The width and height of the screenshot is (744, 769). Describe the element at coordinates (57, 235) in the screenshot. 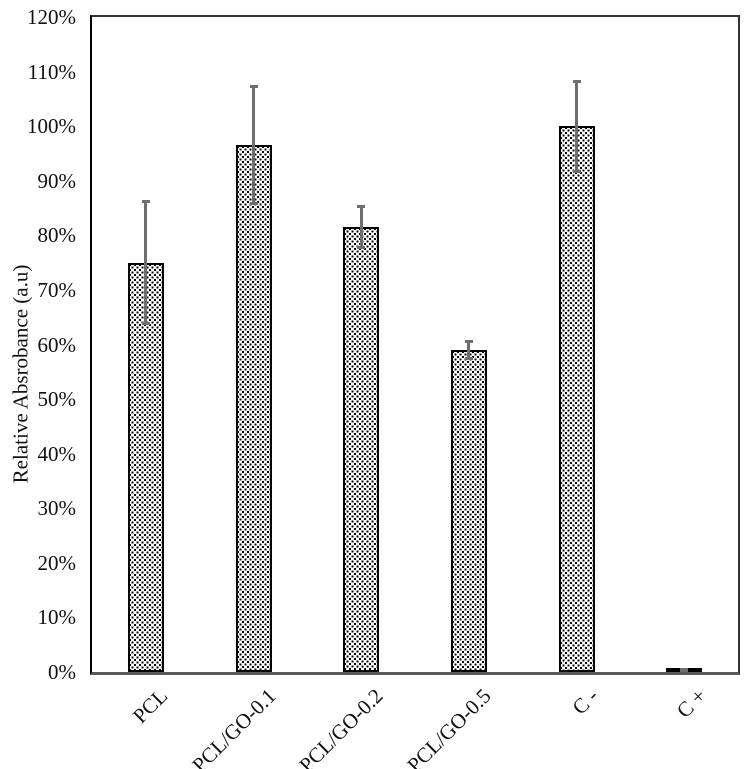

I see `y-tick-label: 80%` at that location.